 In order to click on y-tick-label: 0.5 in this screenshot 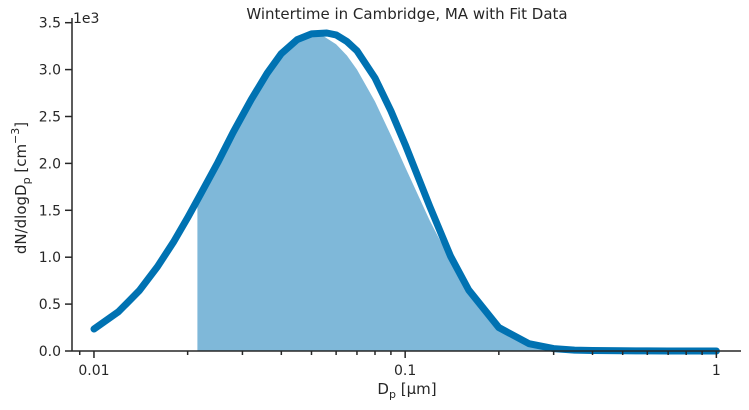, I will do `click(50, 305)`.